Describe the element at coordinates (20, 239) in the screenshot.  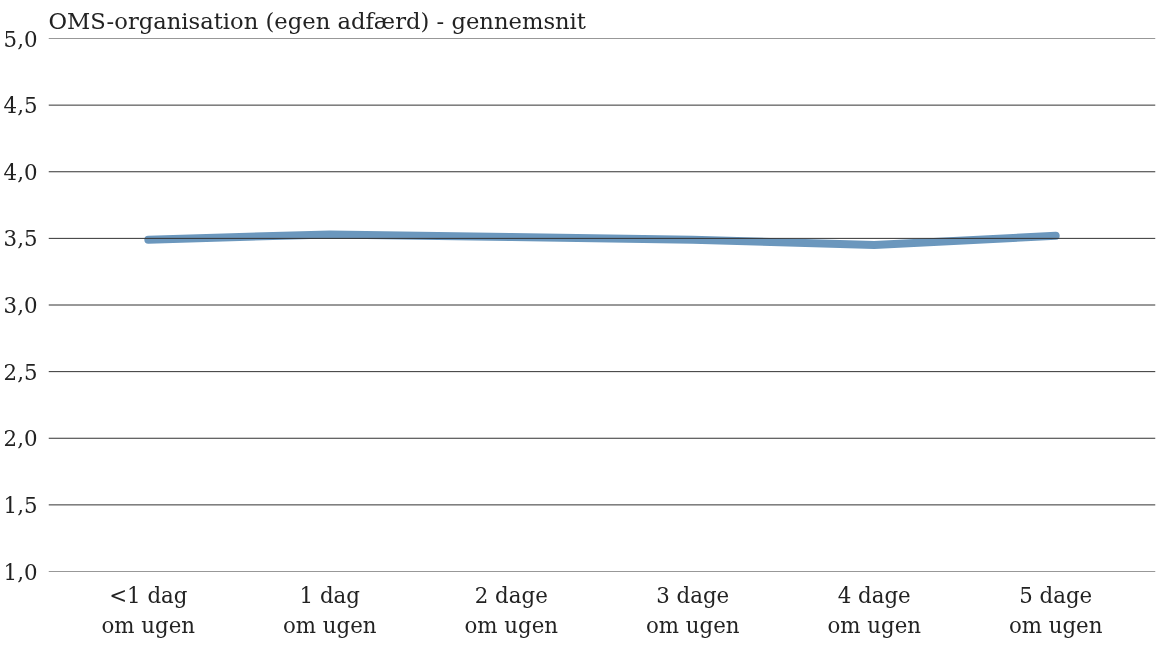
I see `y-tick-label: 3,5` at that location.